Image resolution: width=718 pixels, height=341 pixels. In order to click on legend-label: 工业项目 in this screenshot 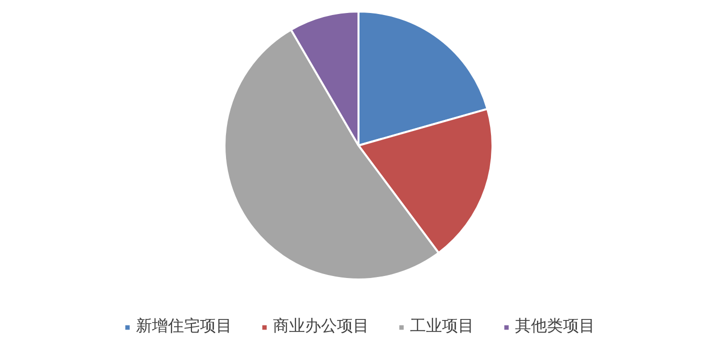, I will do `click(442, 326)`.